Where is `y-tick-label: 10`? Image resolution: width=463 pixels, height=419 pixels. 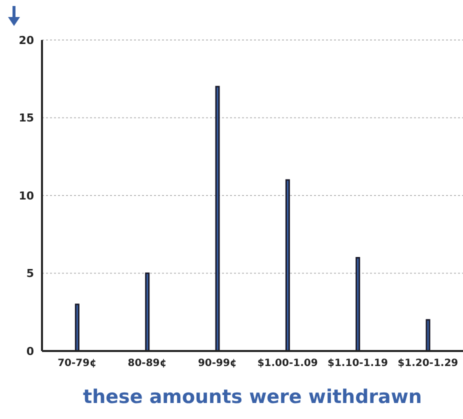 y-tick-label: 10 is located at coordinates (26, 195).